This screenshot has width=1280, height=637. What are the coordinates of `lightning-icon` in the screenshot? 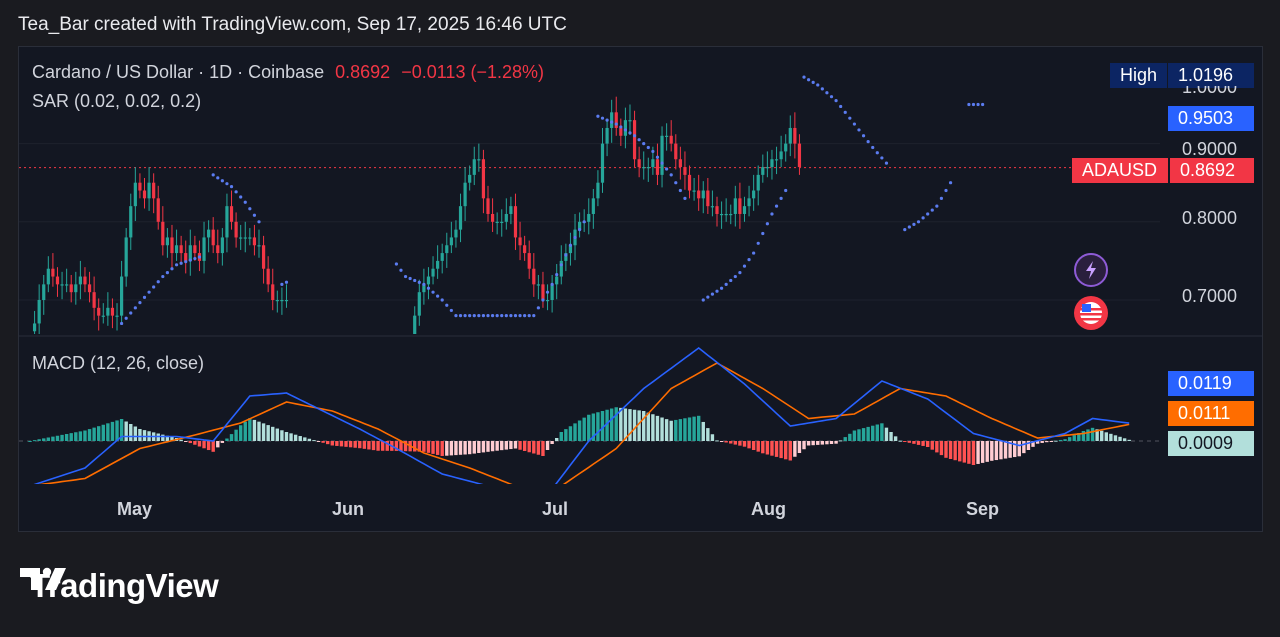 It's located at (1091, 270).